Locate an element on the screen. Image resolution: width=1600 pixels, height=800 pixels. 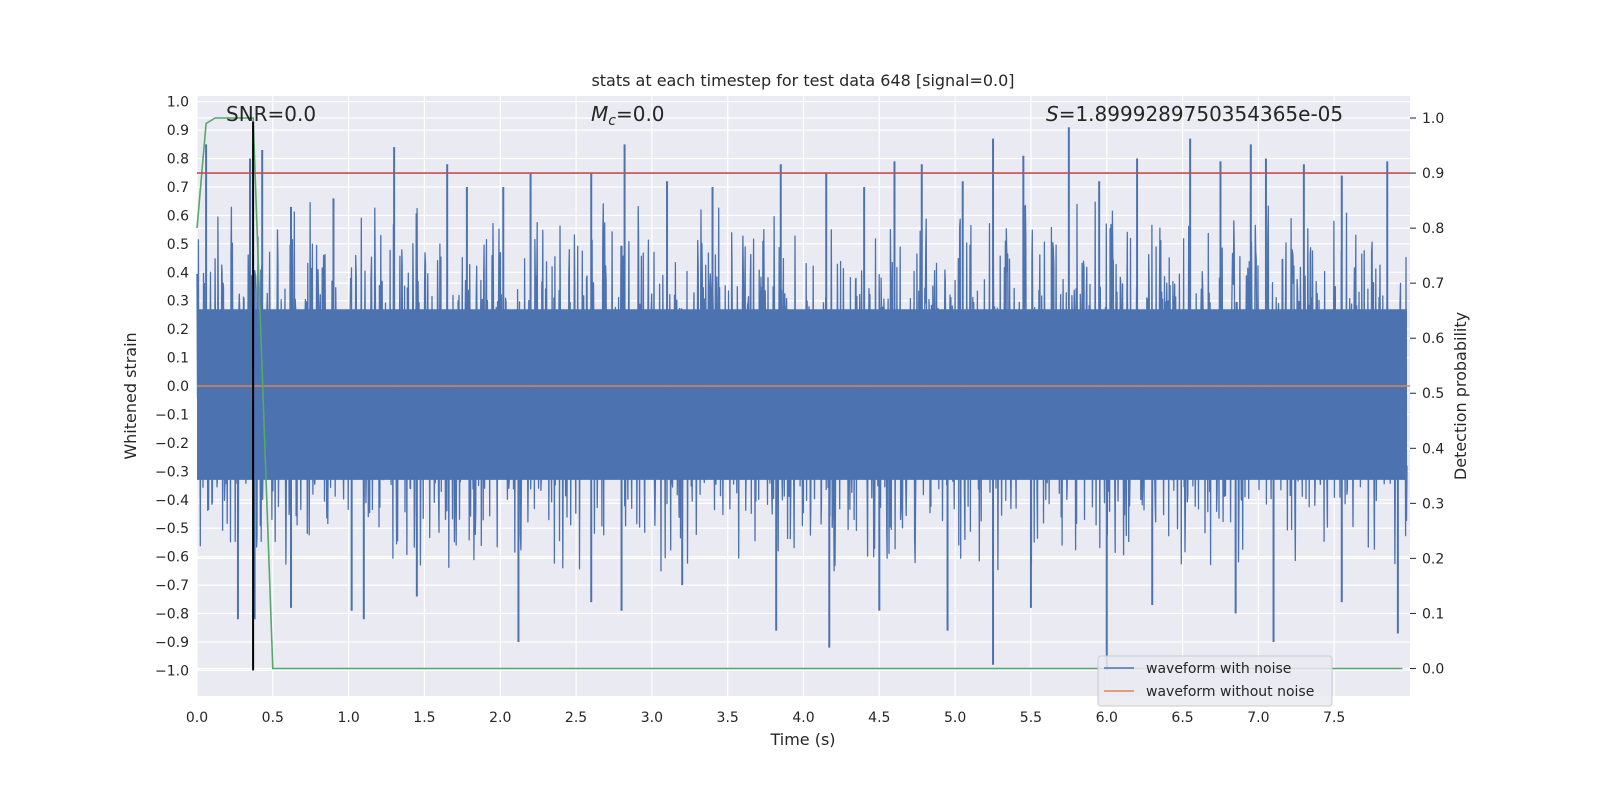
y-left-tick-label: −0.4 is located at coordinates (172, 501).